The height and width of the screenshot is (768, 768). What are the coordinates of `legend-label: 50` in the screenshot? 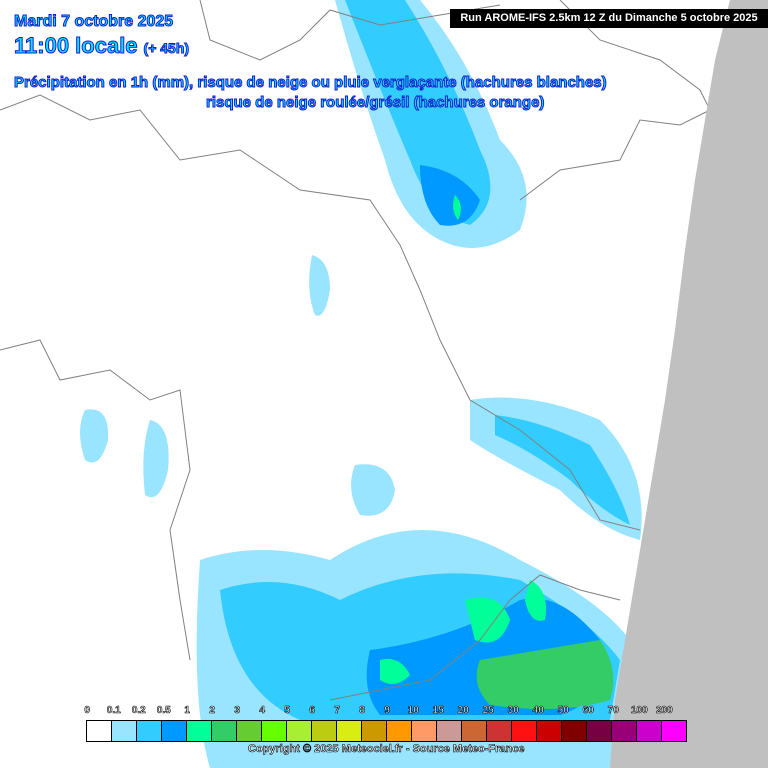 It's located at (563, 711).